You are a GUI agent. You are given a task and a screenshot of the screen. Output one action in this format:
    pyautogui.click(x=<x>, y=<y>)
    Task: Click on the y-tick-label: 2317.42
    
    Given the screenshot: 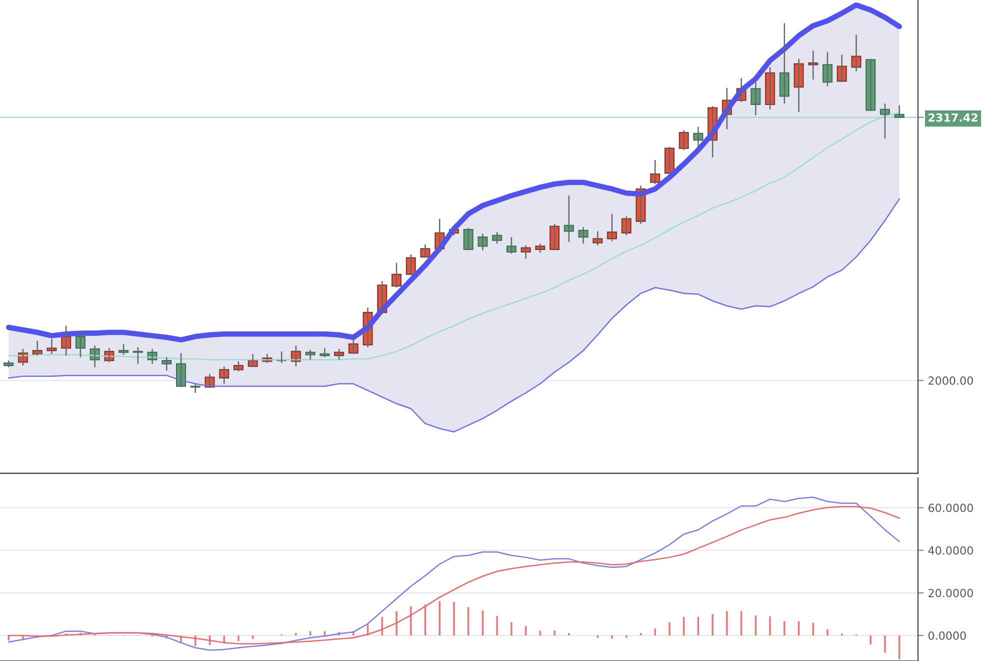 What is the action you would take?
    pyautogui.click(x=953, y=117)
    